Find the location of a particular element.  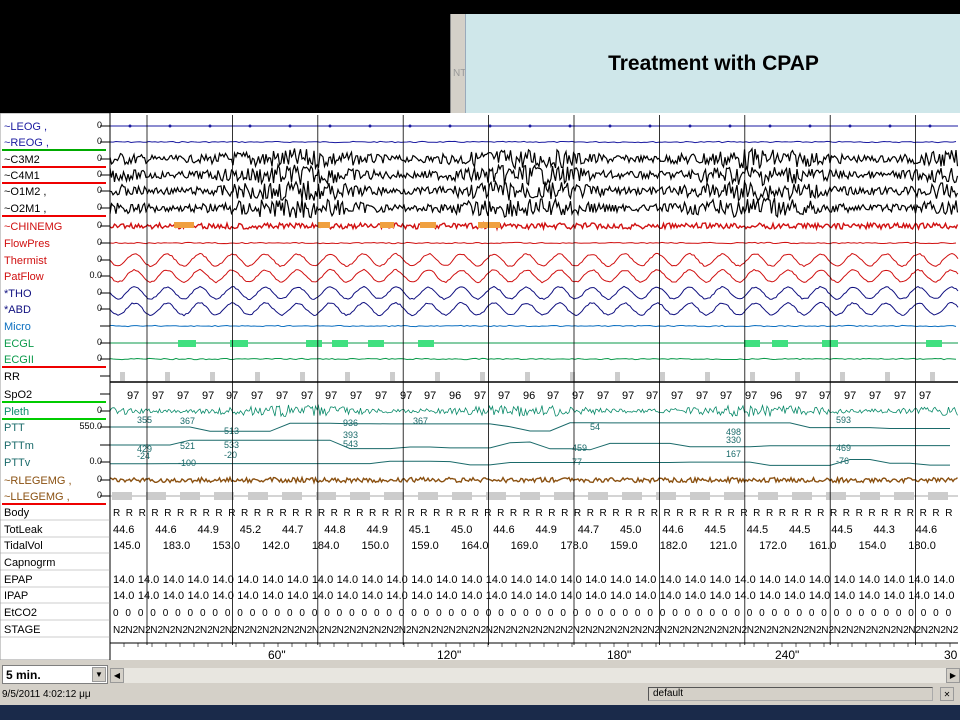

ptt-value: 393 is located at coordinates (350, 435).